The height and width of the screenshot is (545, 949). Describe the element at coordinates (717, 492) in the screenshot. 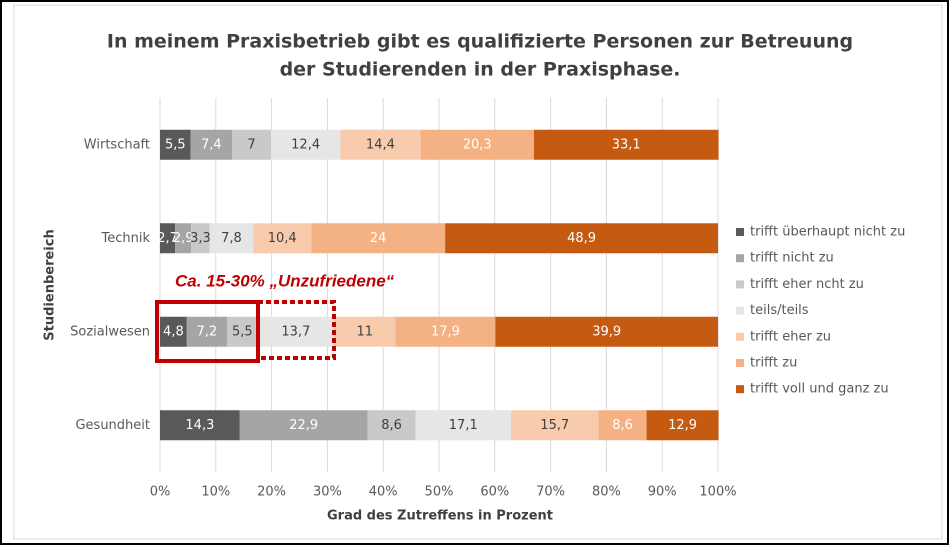

I see `x-tick-label: 100%` at that location.